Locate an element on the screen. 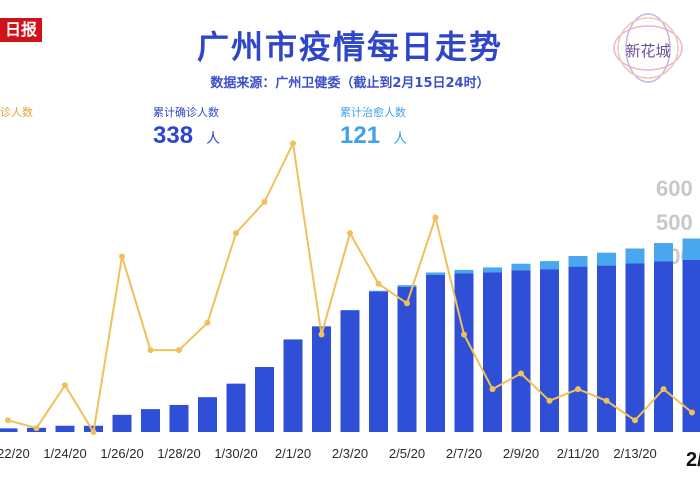 This screenshot has height=500, width=700. x-tick-label: 2/5/20 is located at coordinates (407, 453).